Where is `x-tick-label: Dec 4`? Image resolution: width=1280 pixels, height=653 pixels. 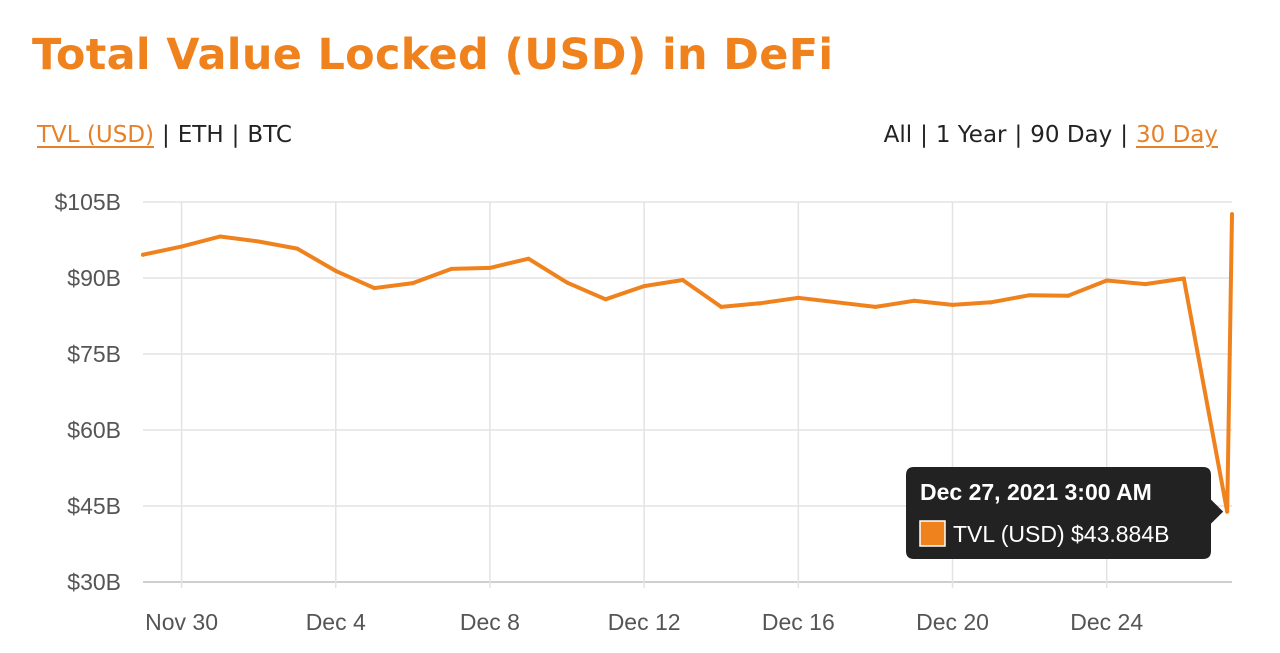
x-tick-label: Dec 4 is located at coordinates (336, 622).